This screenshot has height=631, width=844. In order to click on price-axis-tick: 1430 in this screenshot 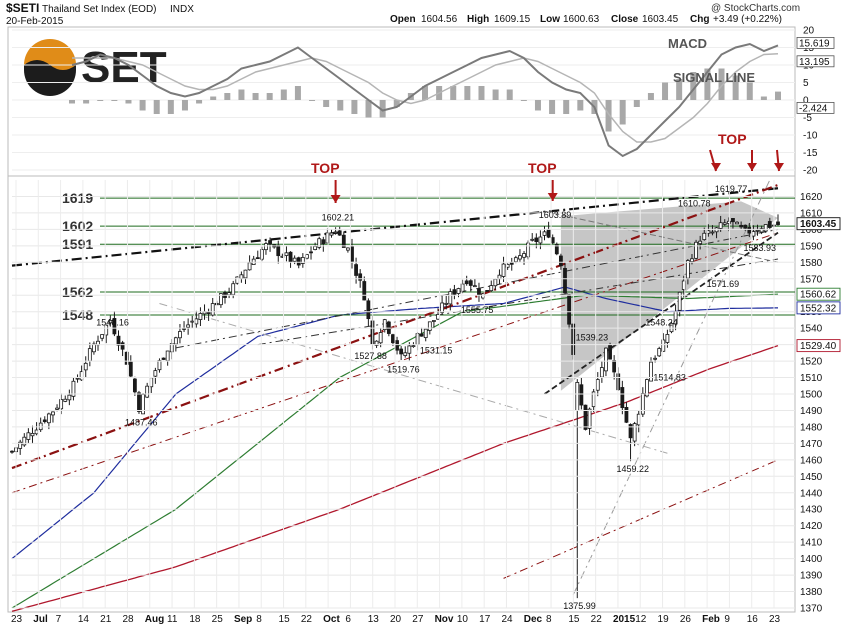, I will do `click(811, 510)`.